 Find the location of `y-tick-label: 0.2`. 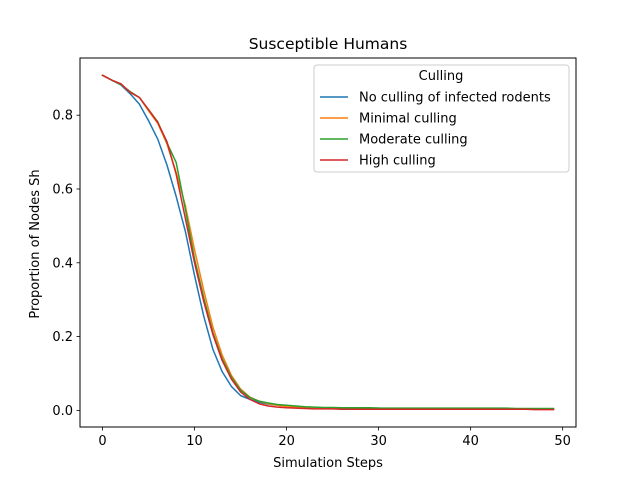

y-tick-label: 0.2 is located at coordinates (62, 337).